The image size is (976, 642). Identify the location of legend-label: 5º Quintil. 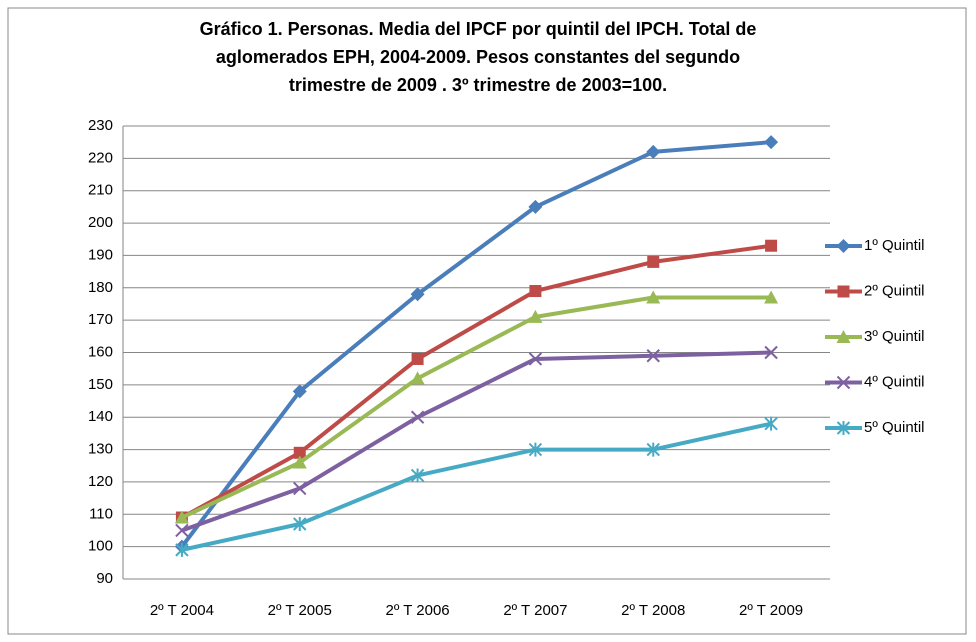
(894, 427).